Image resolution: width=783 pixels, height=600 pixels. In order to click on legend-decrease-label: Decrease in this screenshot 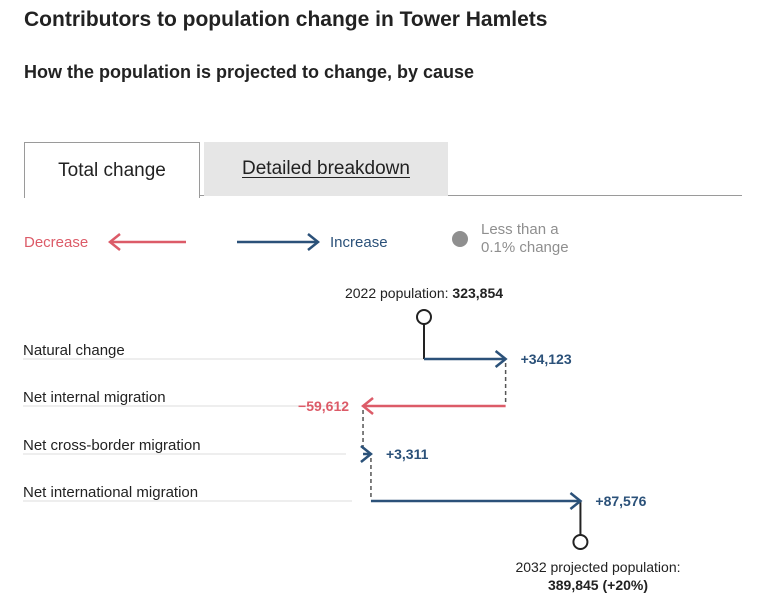, I will do `click(56, 242)`.